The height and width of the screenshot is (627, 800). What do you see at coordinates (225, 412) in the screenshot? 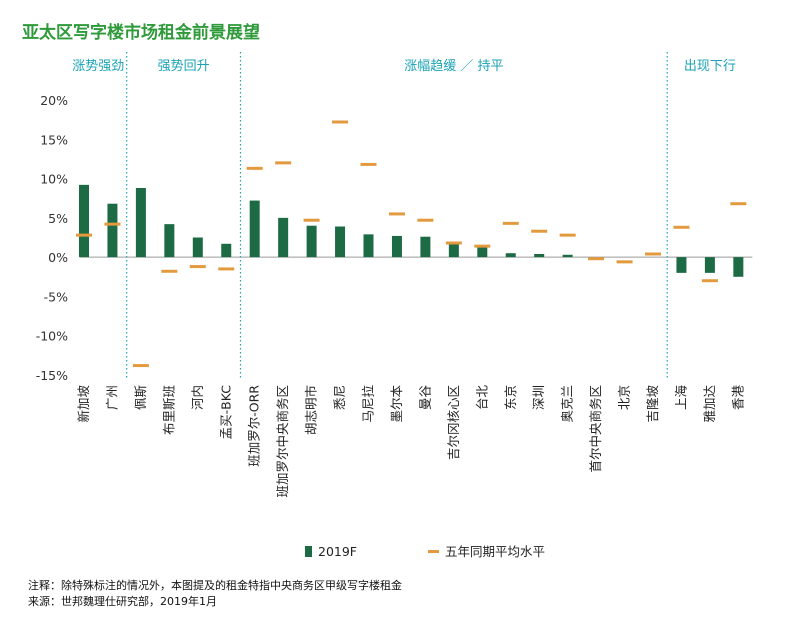
I see `x-tick-label: 孟买-BKC` at bounding box center [225, 412].